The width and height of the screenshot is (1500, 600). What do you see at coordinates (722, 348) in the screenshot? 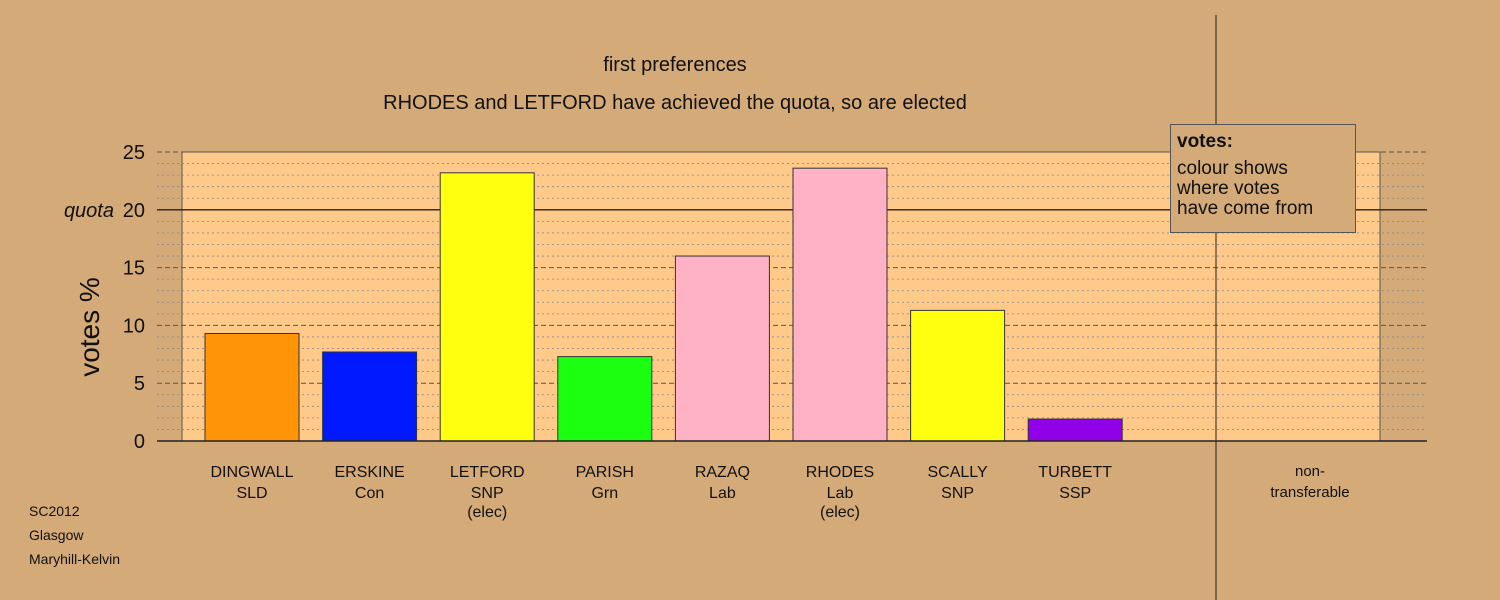
I see `bar-razaq` at bounding box center [722, 348].